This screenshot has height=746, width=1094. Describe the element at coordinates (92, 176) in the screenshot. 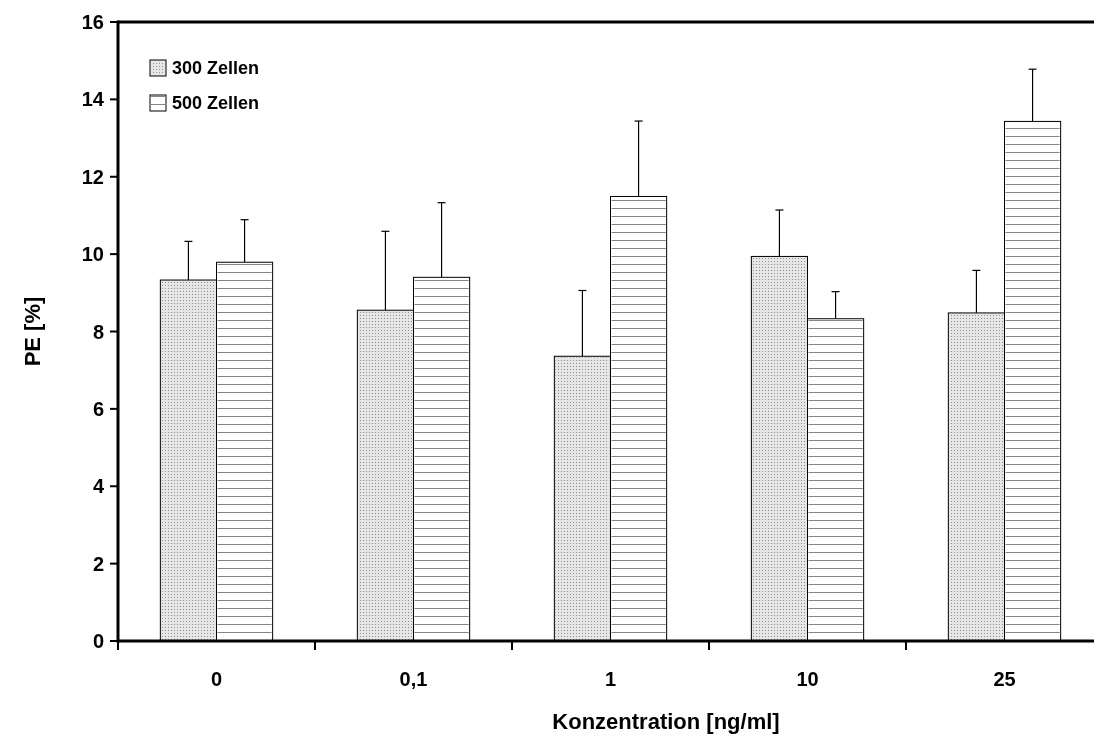

I see `y-tick-label: 12` at that location.